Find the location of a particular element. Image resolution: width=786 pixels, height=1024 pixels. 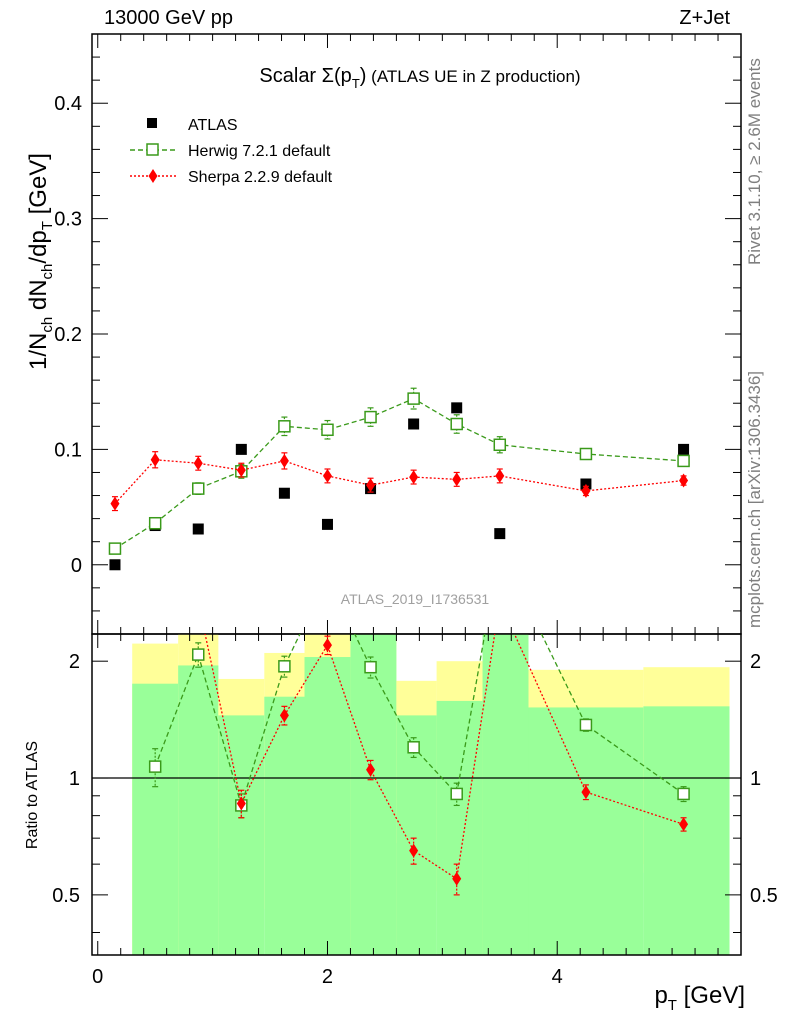

analysis-id-label: ATLAS_2019_I1736531 is located at coordinates (415, 599).